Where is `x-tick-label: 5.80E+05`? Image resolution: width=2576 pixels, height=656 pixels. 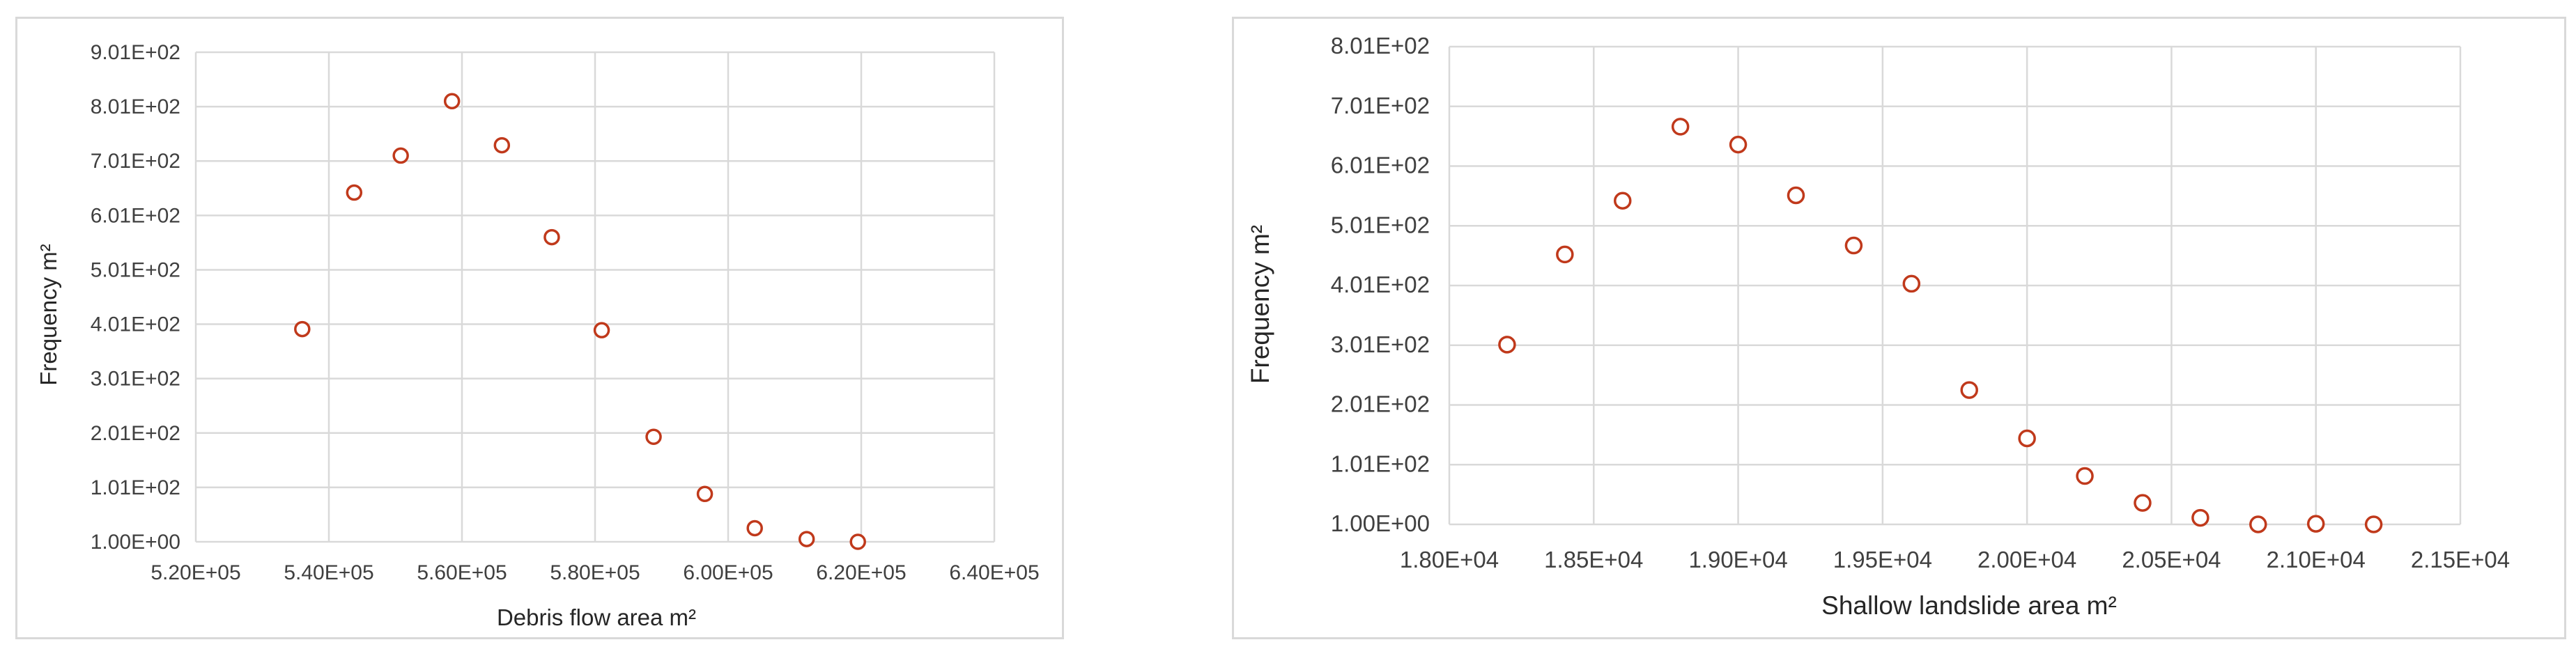
x-tick-label: 5.80E+05 is located at coordinates (595, 572).